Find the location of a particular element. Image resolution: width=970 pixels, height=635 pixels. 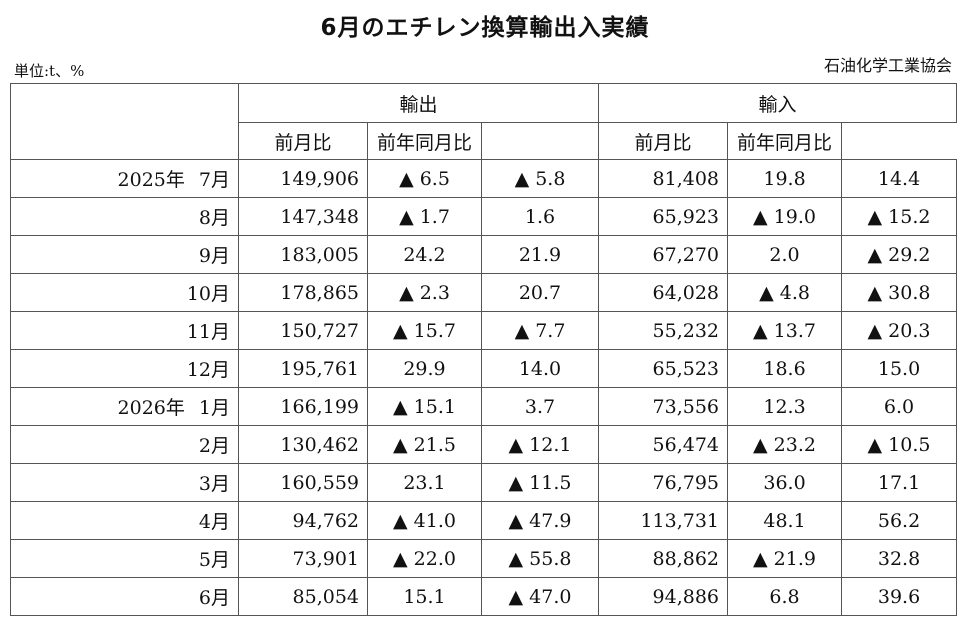

month-label: 8月 is located at coordinates (214, 218).